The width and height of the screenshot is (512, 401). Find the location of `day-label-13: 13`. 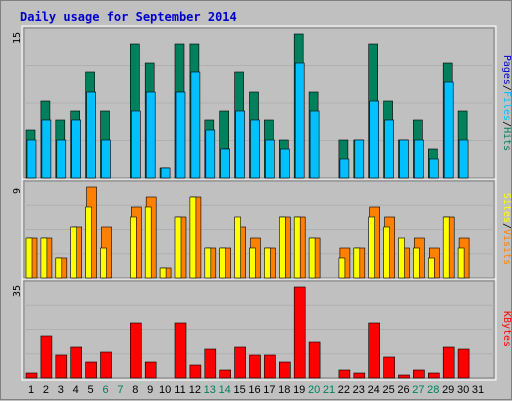

day-label-13: 13 is located at coordinates (210, 390).